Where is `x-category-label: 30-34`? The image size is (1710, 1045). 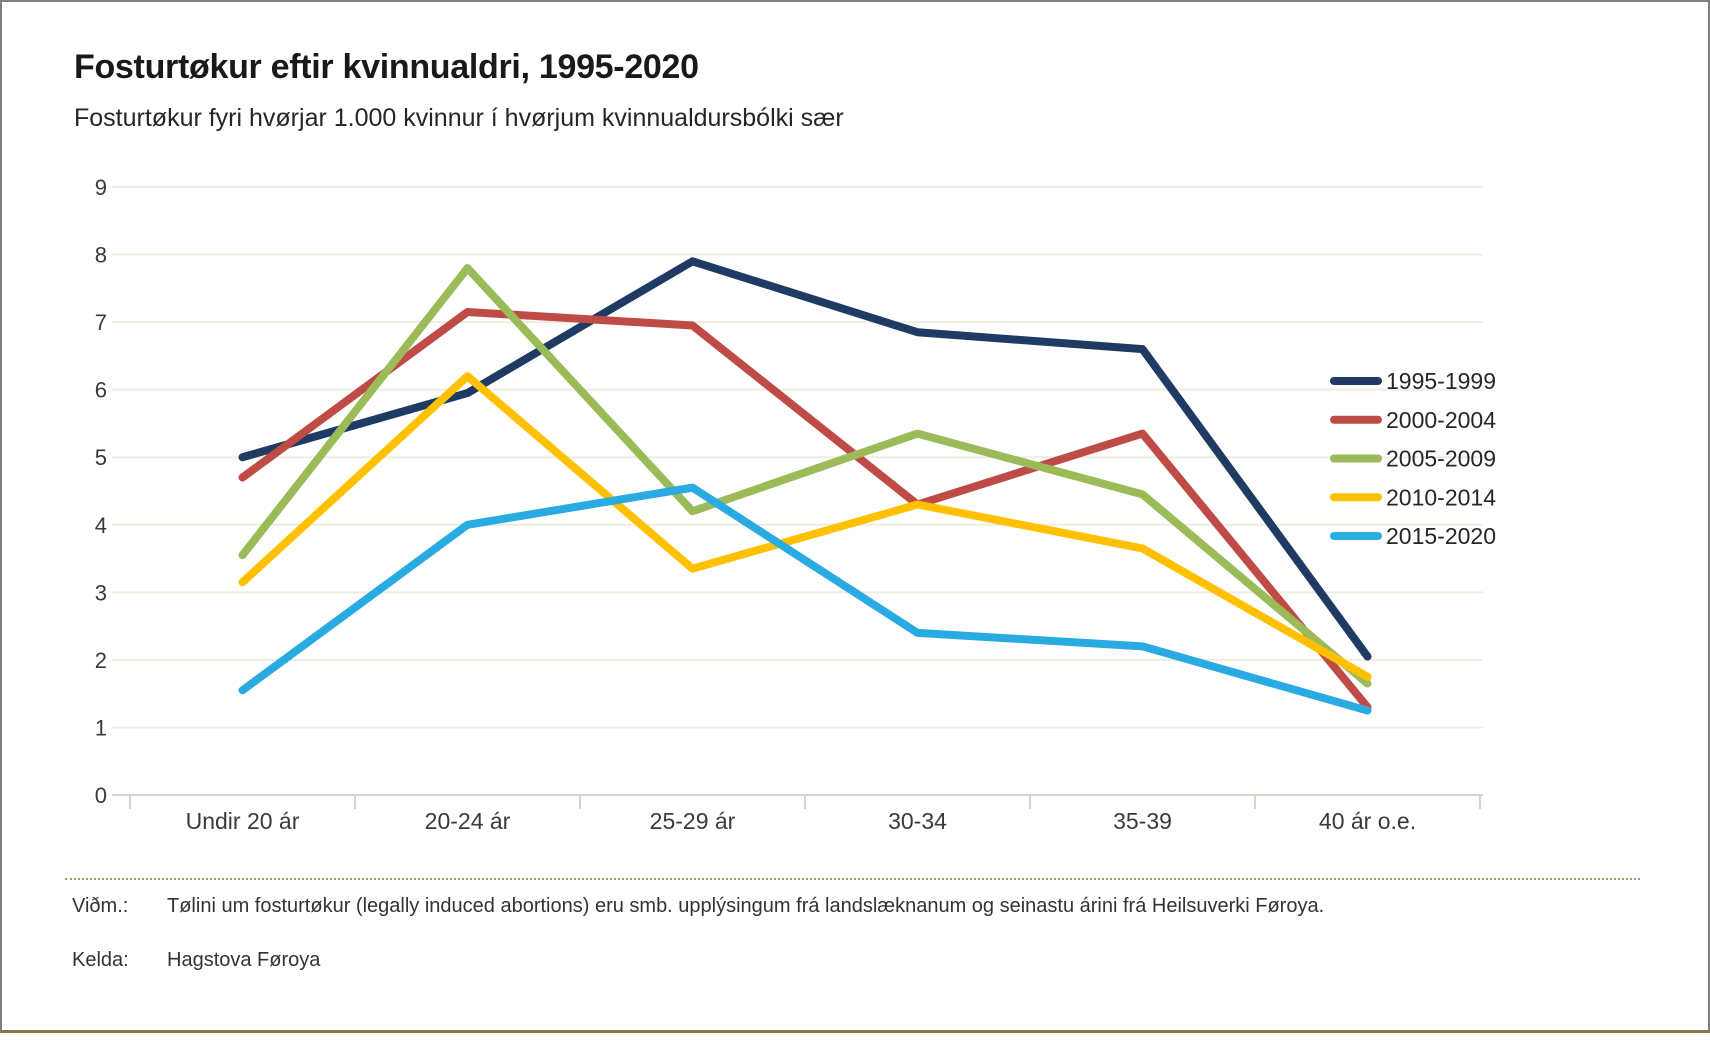
x-category-label: 30-34 is located at coordinates (917, 821).